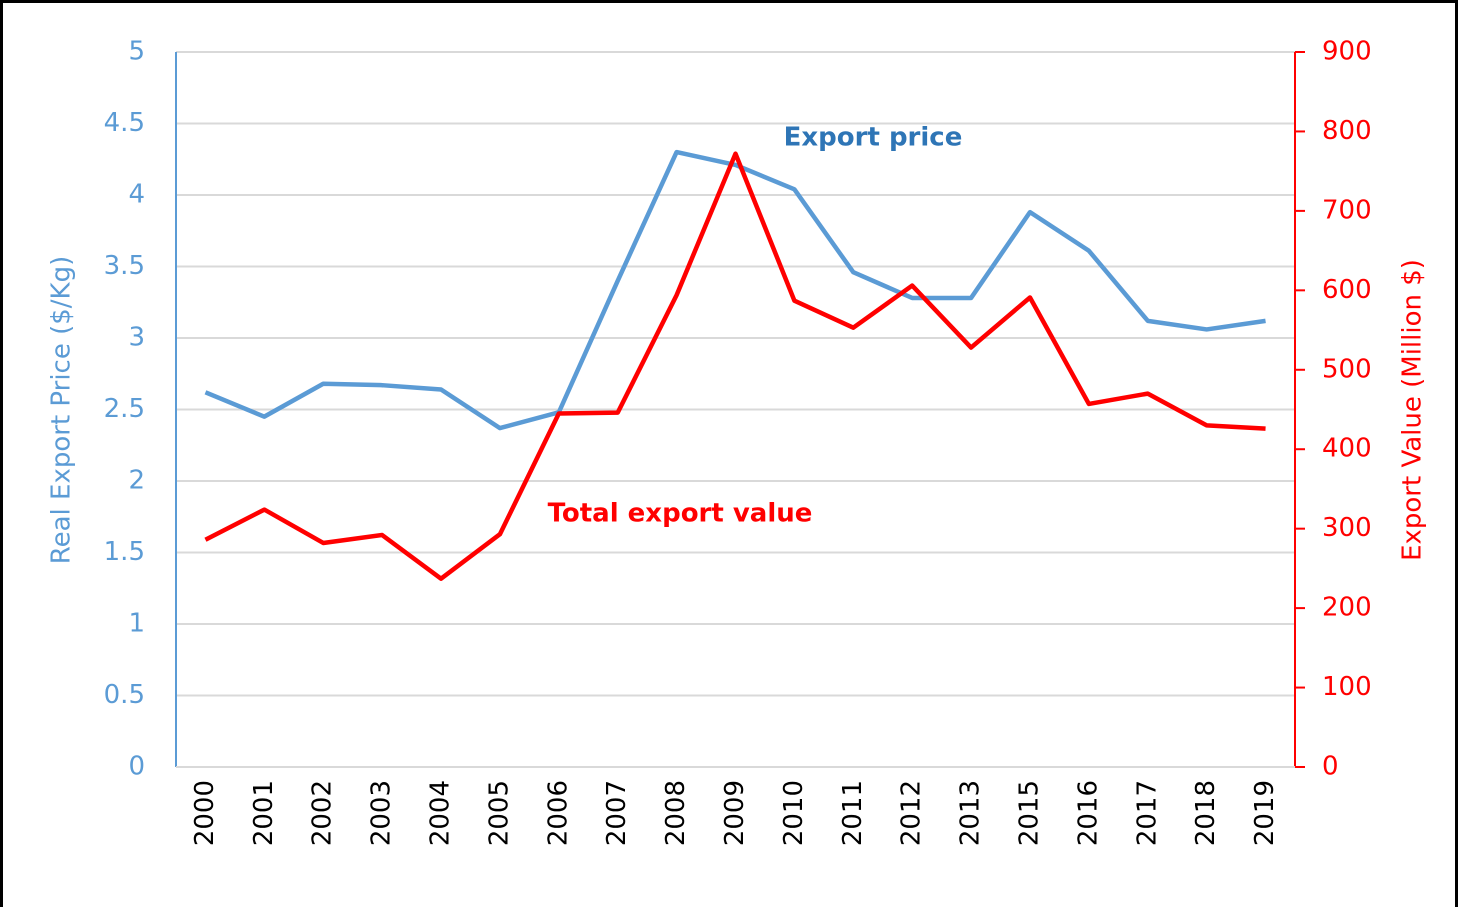 The width and height of the screenshot is (1458, 907). Describe the element at coordinates (136, 195) in the screenshot. I see `y-tick-label: 4` at that location.